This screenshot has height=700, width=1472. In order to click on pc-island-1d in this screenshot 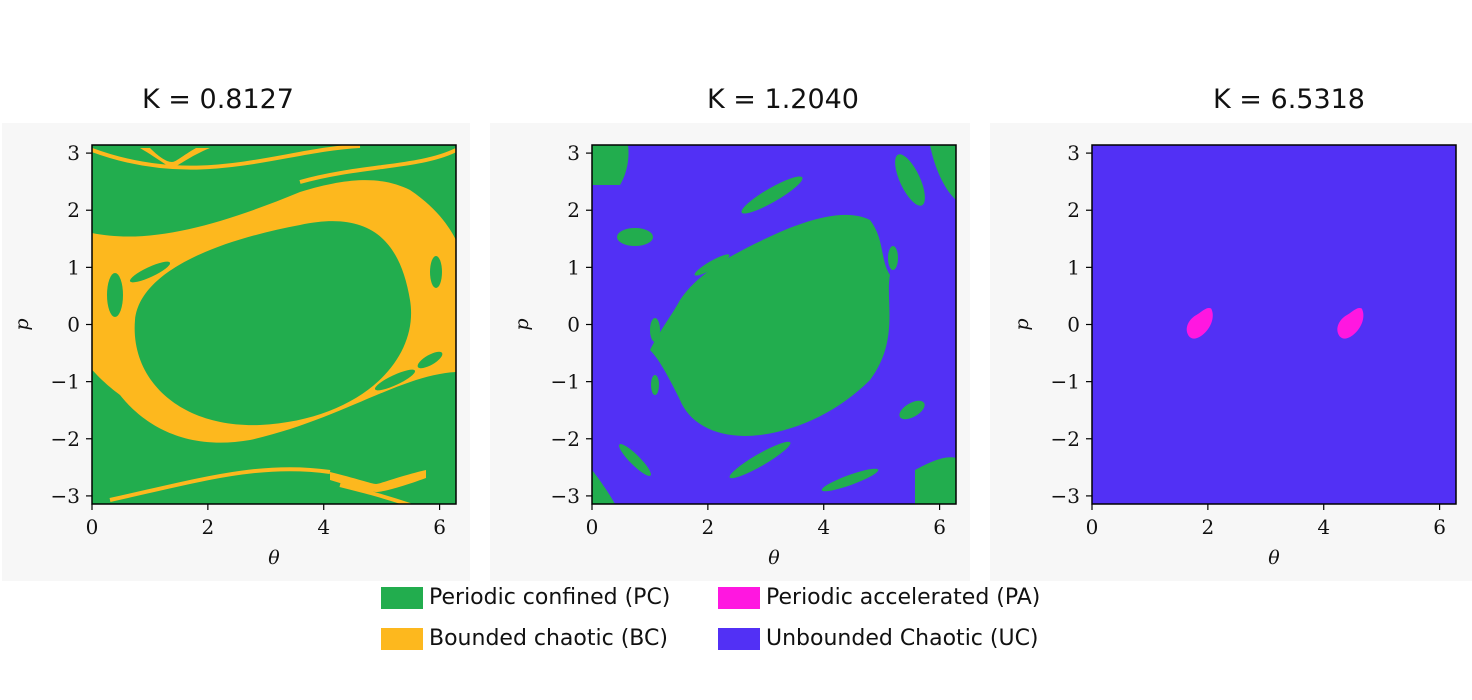, I will do `click(395, 380)`.